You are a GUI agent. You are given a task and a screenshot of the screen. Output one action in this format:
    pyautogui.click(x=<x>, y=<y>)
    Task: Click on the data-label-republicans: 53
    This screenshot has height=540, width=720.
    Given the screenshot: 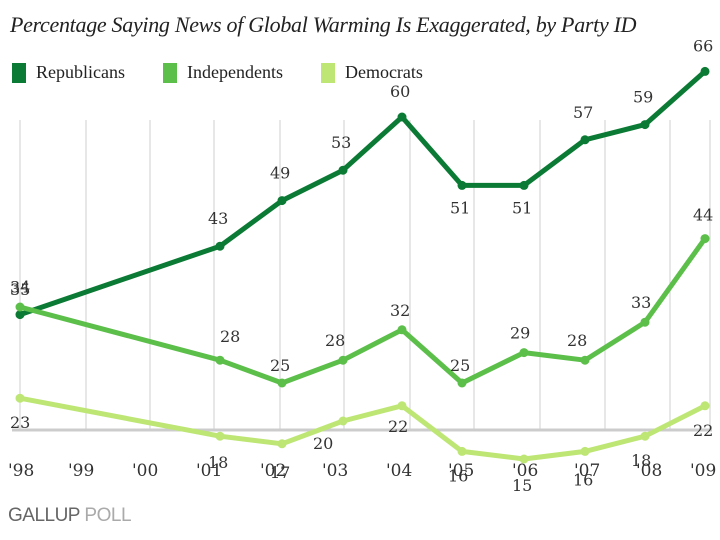 What is the action you would take?
    pyautogui.click(x=341, y=142)
    